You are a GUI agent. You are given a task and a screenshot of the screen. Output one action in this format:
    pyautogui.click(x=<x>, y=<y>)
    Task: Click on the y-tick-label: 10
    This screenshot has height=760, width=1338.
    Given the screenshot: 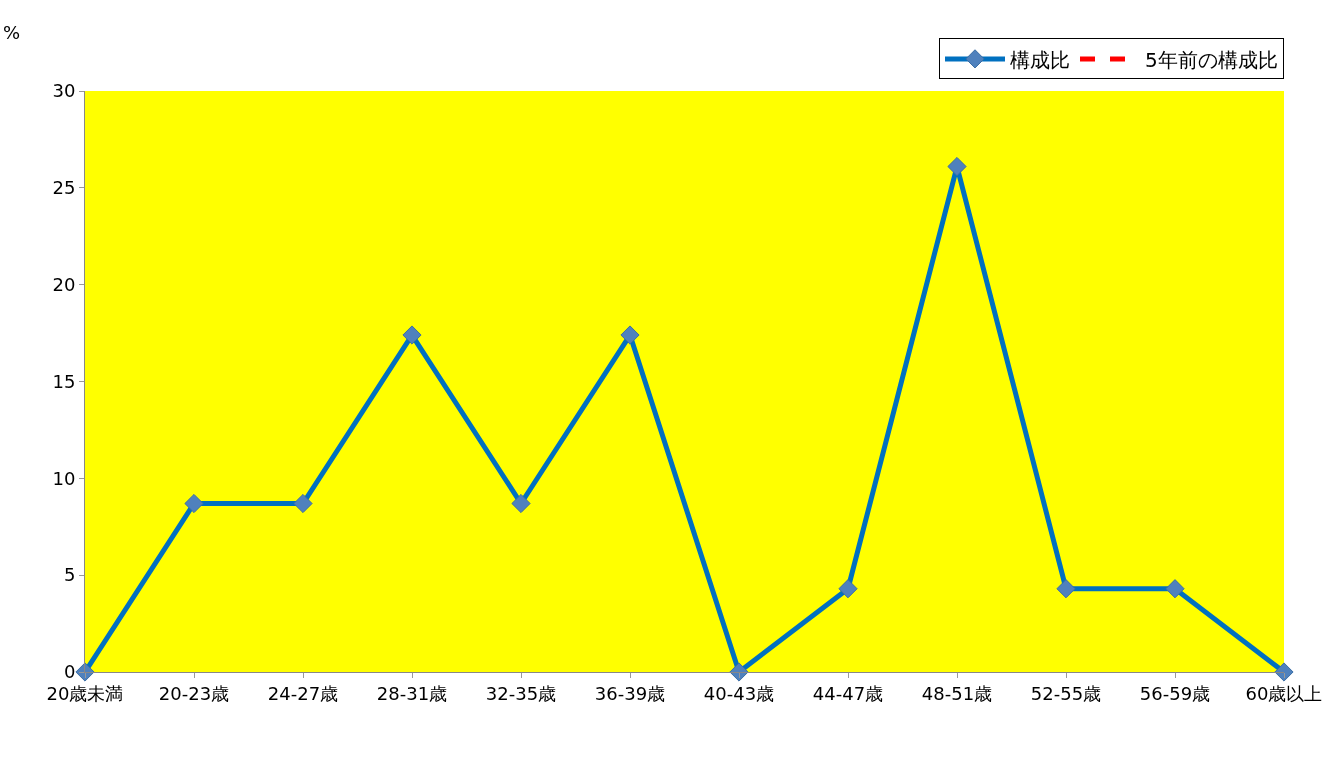 What is the action you would take?
    pyautogui.click(x=64, y=478)
    